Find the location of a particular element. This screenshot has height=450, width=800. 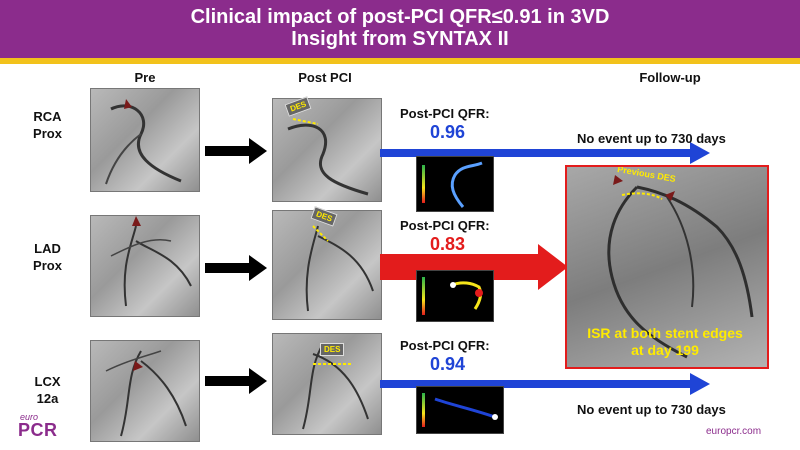

qfr-value-lad: 0.83 is located at coordinates (448, 244).